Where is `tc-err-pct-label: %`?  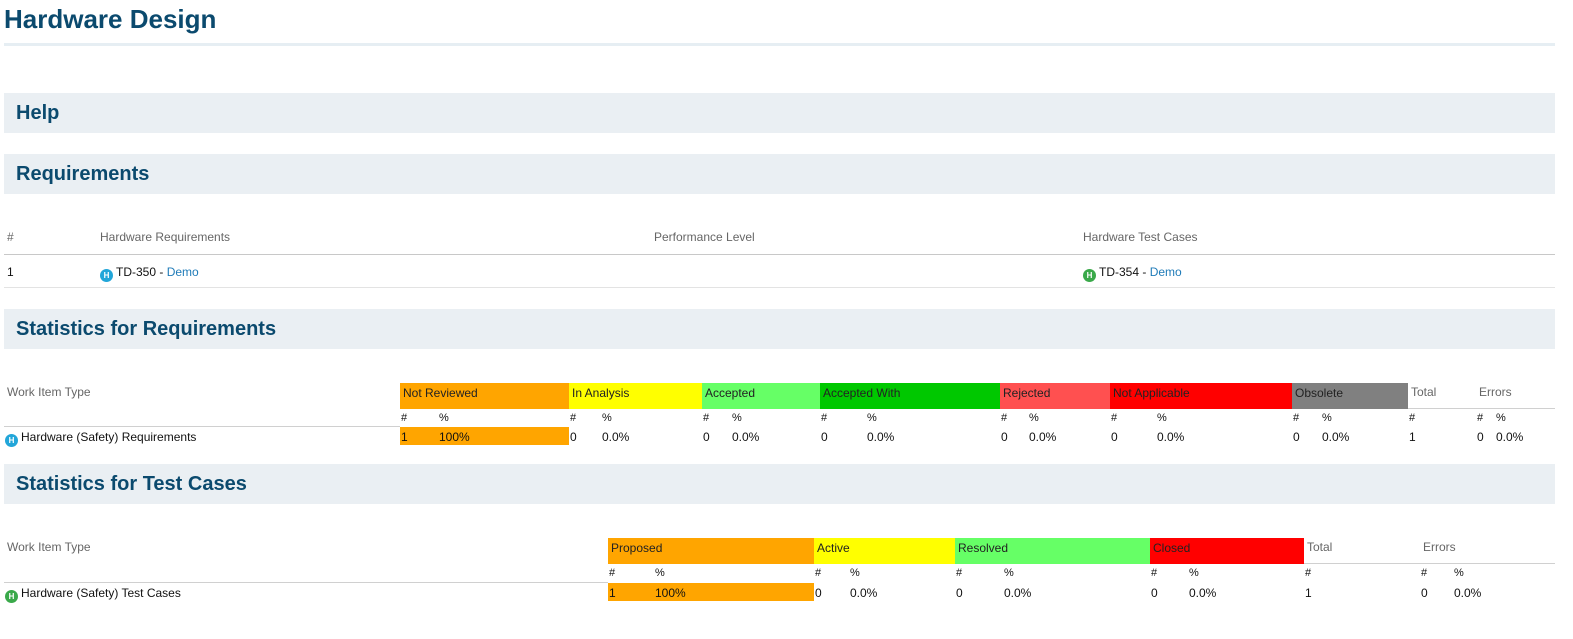
tc-err-pct-label: % is located at coordinates (1459, 573).